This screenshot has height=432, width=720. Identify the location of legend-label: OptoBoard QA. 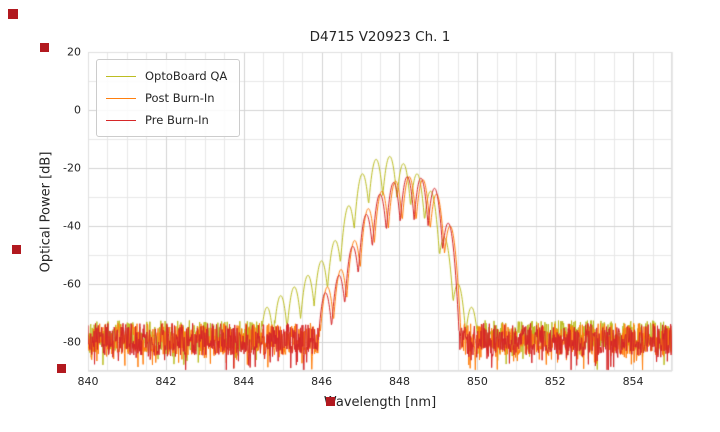
(186, 76).